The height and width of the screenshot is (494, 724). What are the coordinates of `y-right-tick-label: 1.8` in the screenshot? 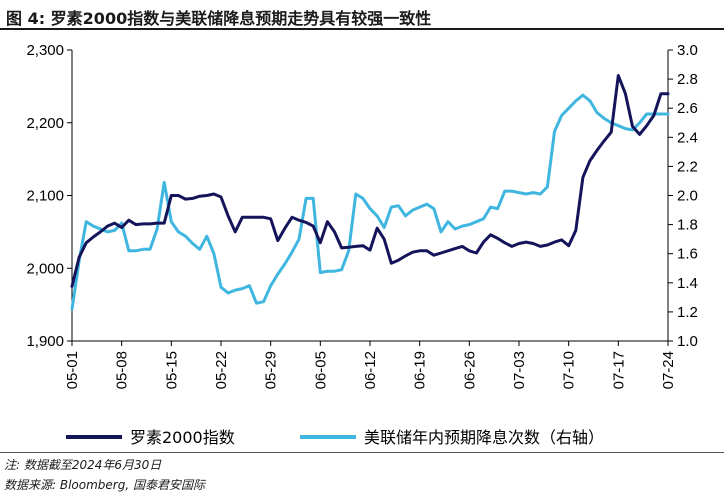 It's located at (687, 225).